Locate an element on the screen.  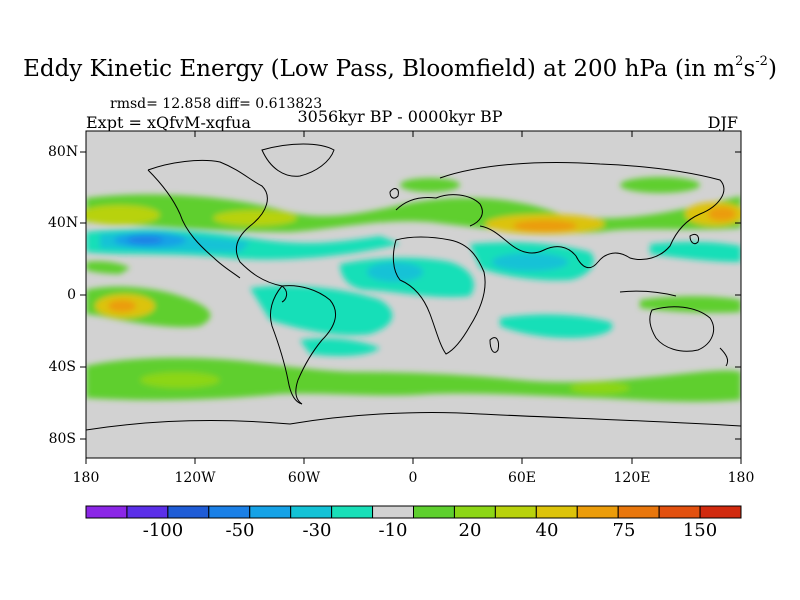
x-tick-label: 60W is located at coordinates (304, 478).